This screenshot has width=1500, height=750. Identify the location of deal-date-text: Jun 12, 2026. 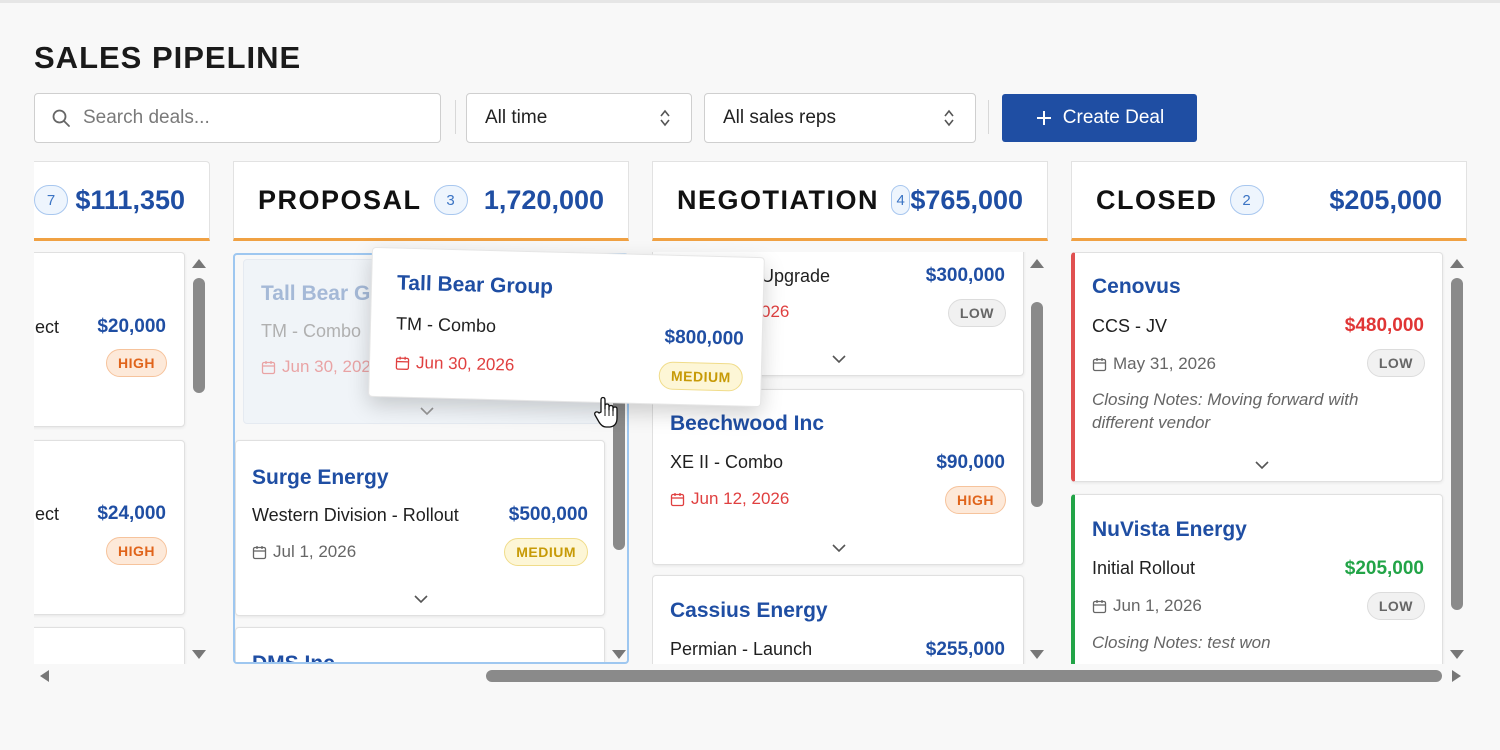
(740, 498).